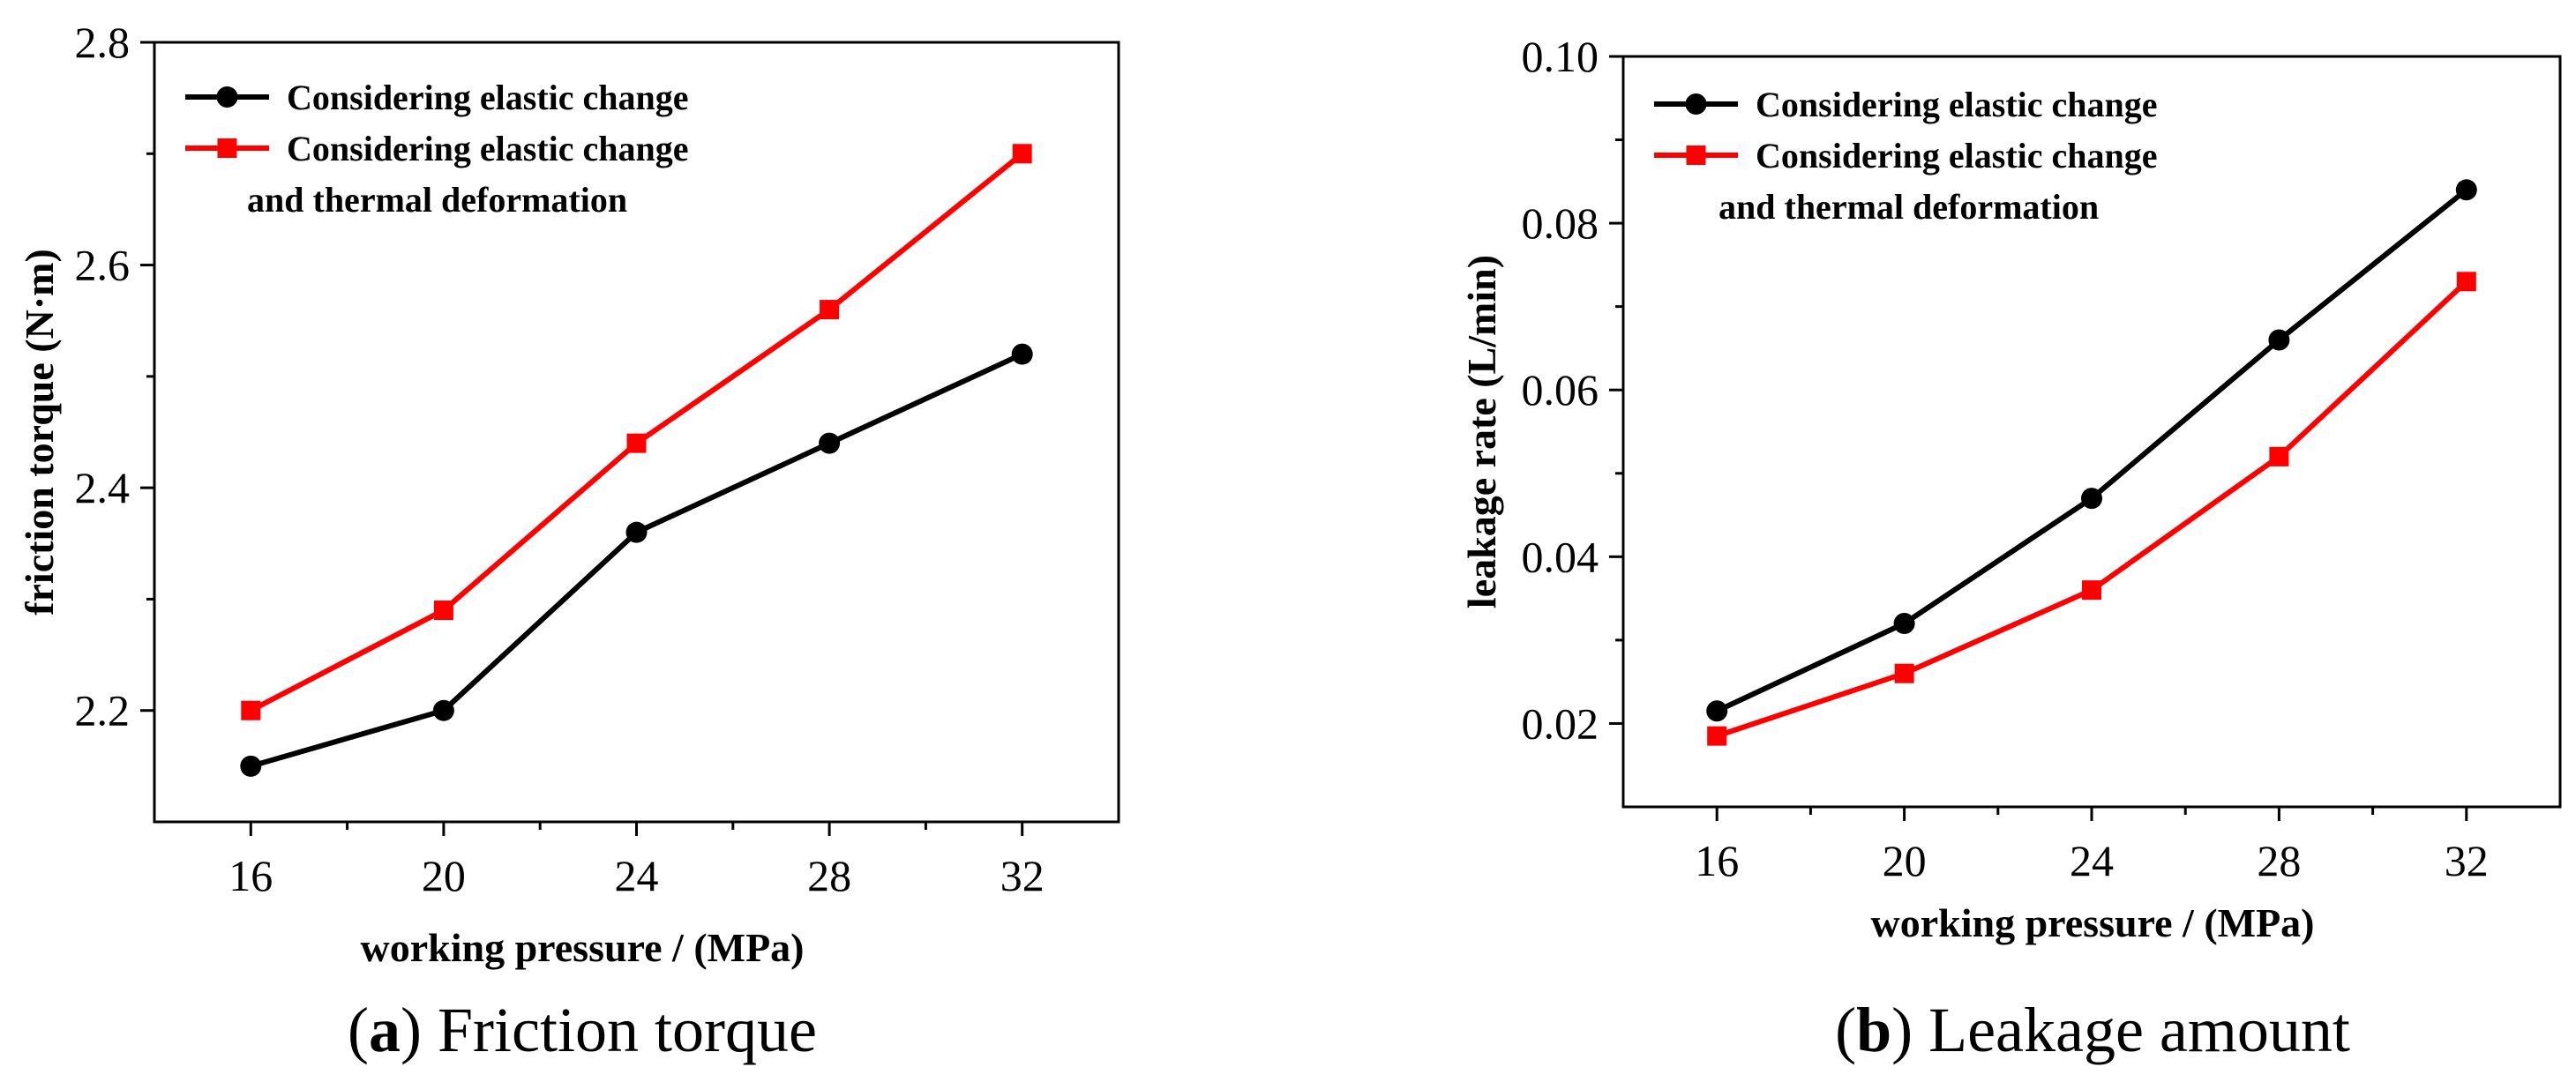 The image size is (2576, 1082). Describe the element at coordinates (1561, 56) in the screenshot. I see `y-tick-label: 0.10` at that location.